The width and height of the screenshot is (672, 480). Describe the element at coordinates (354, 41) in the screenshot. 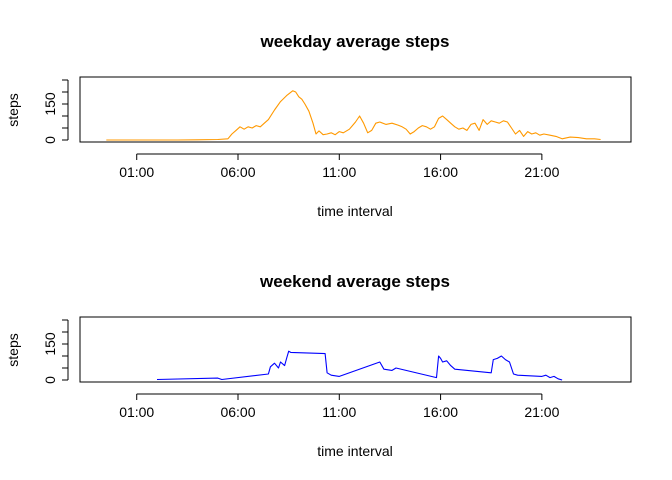

I see `chart-title: weekday average steps` at that location.